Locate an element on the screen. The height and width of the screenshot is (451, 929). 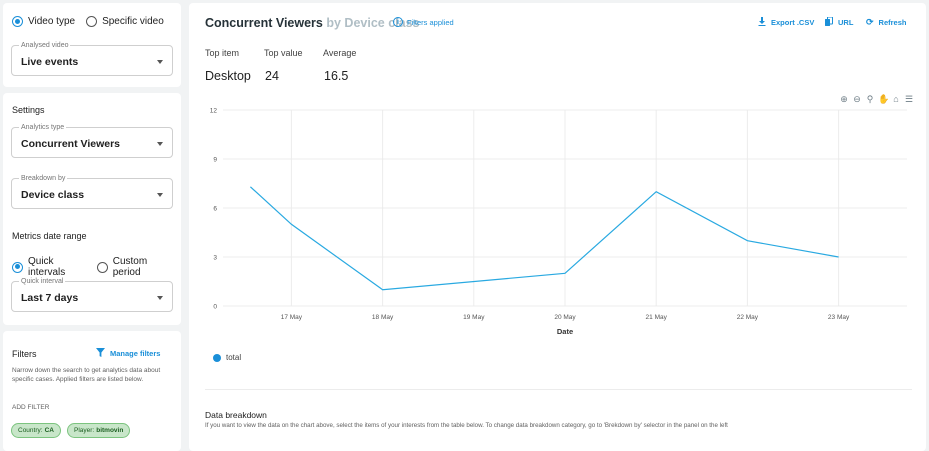
date-range-title: Metrics date range is located at coordinates (49, 236).